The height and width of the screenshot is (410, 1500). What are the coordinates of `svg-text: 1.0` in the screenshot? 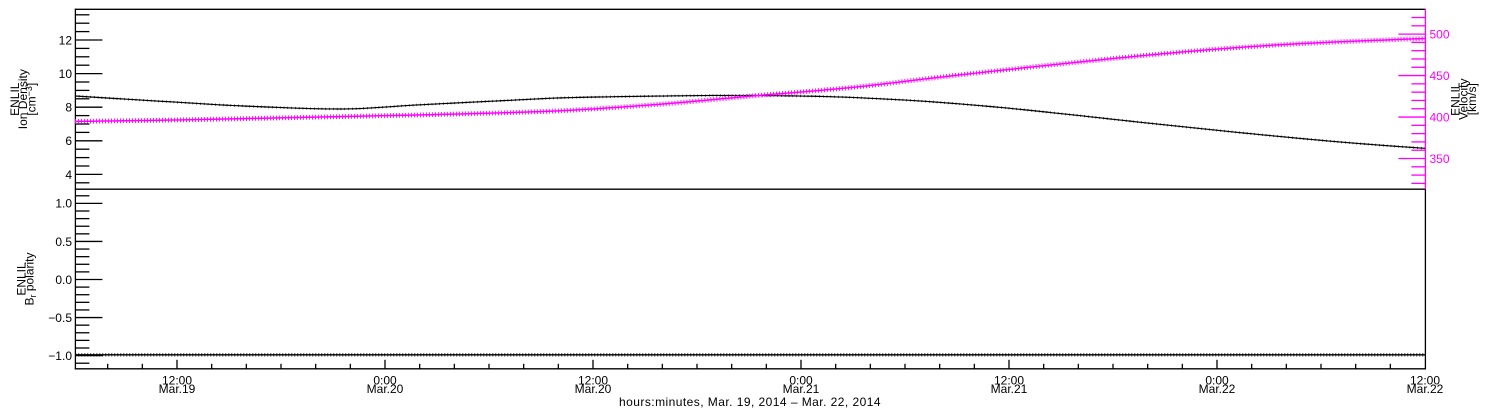 It's located at (63, 204).